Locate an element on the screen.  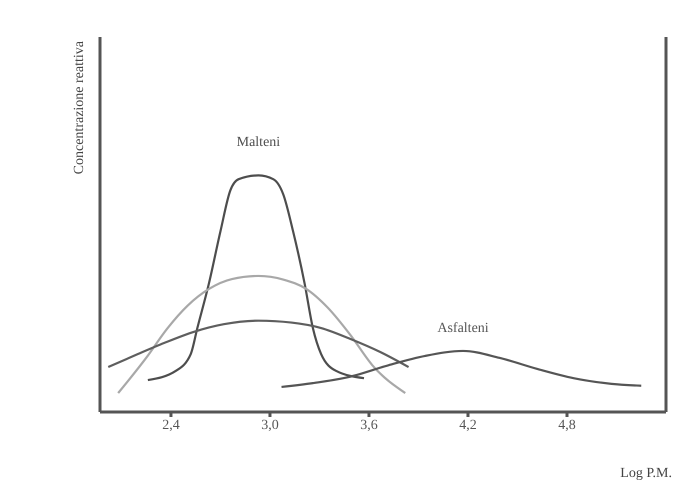
x-tick-label: 4,8 is located at coordinates (567, 425).